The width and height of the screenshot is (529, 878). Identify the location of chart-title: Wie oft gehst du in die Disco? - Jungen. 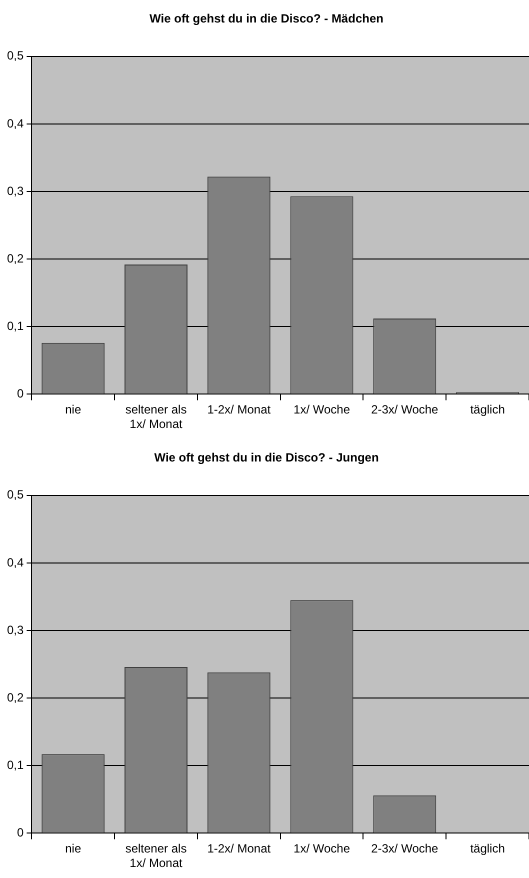
(266, 457).